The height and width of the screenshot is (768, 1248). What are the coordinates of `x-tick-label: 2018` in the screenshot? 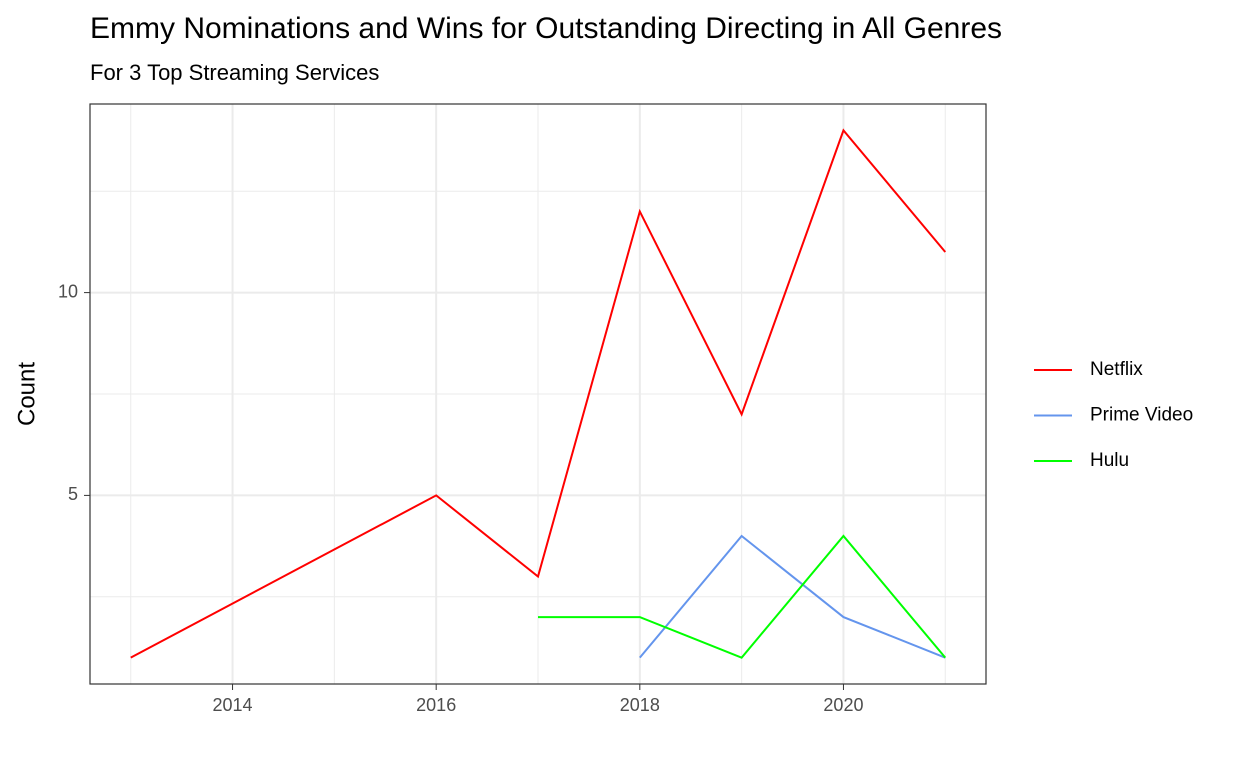 It's located at (640, 705).